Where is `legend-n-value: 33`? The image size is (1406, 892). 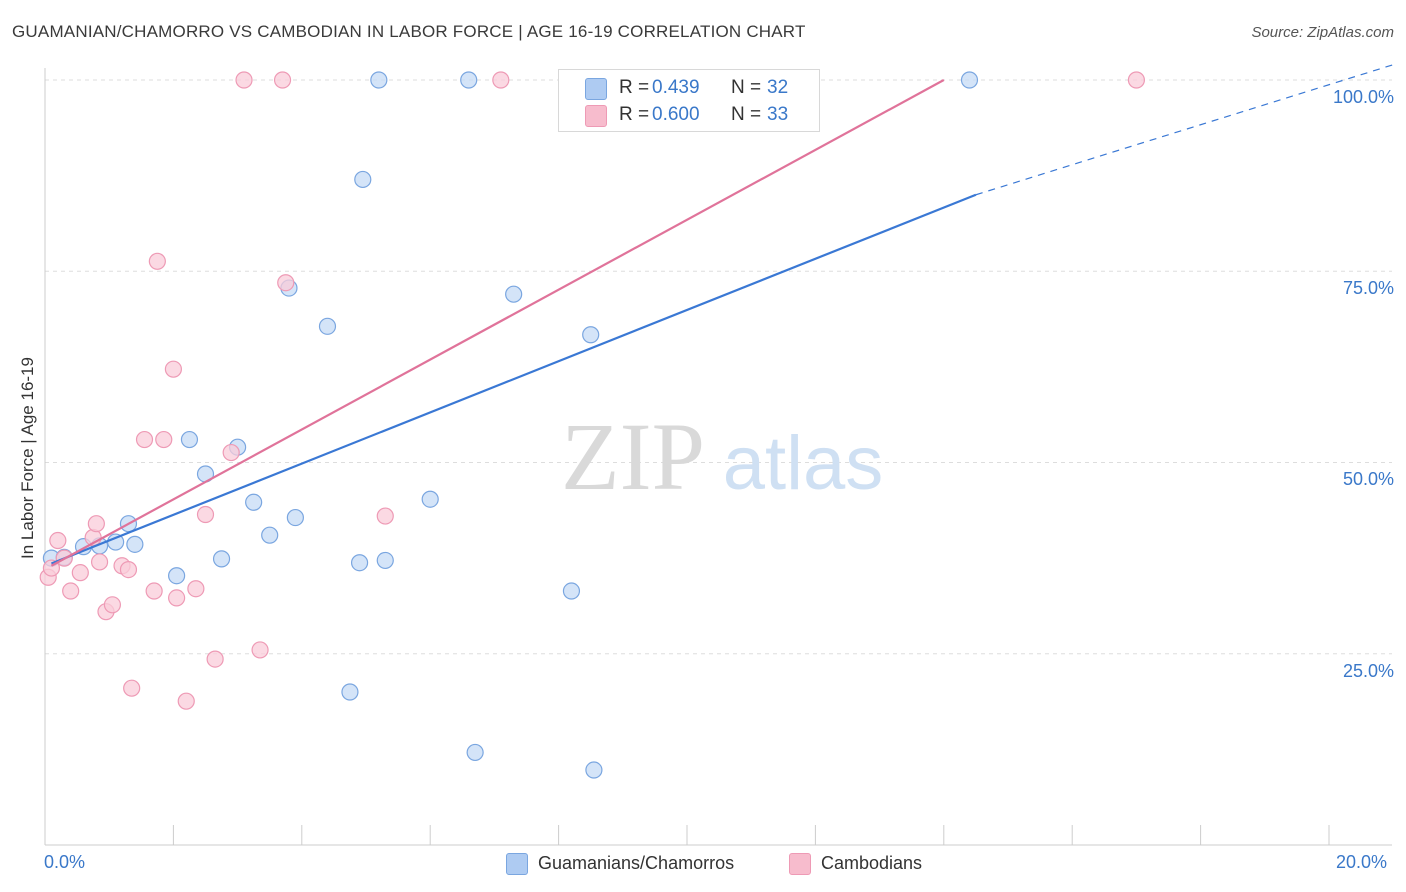 legend-n-value: 33 is located at coordinates (778, 114).